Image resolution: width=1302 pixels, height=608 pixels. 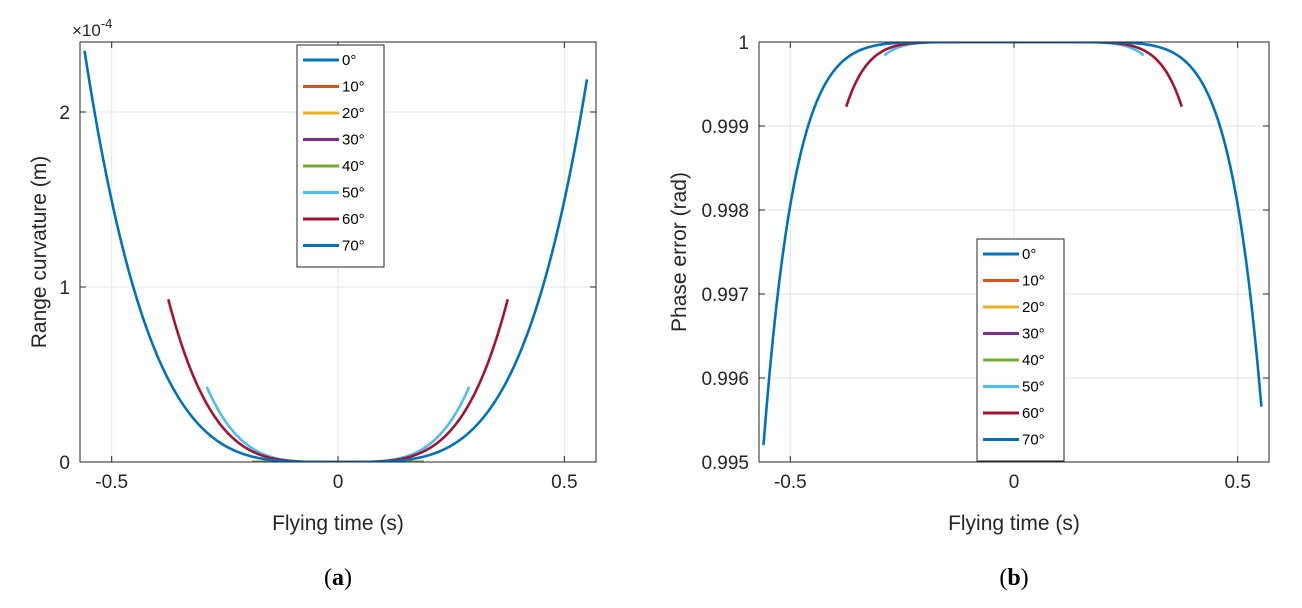 What do you see at coordinates (679, 252) in the screenshot?
I see `y-axis-label-b: Phase error (rad)` at bounding box center [679, 252].